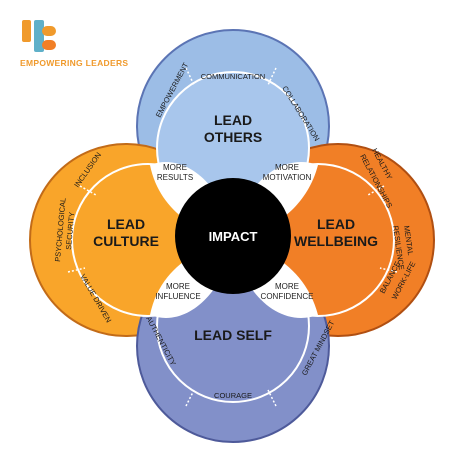 Image resolution: width=465 pixels, height=465 pixels. I want to click on petal-motivation-line1: MORE, so click(287, 167).